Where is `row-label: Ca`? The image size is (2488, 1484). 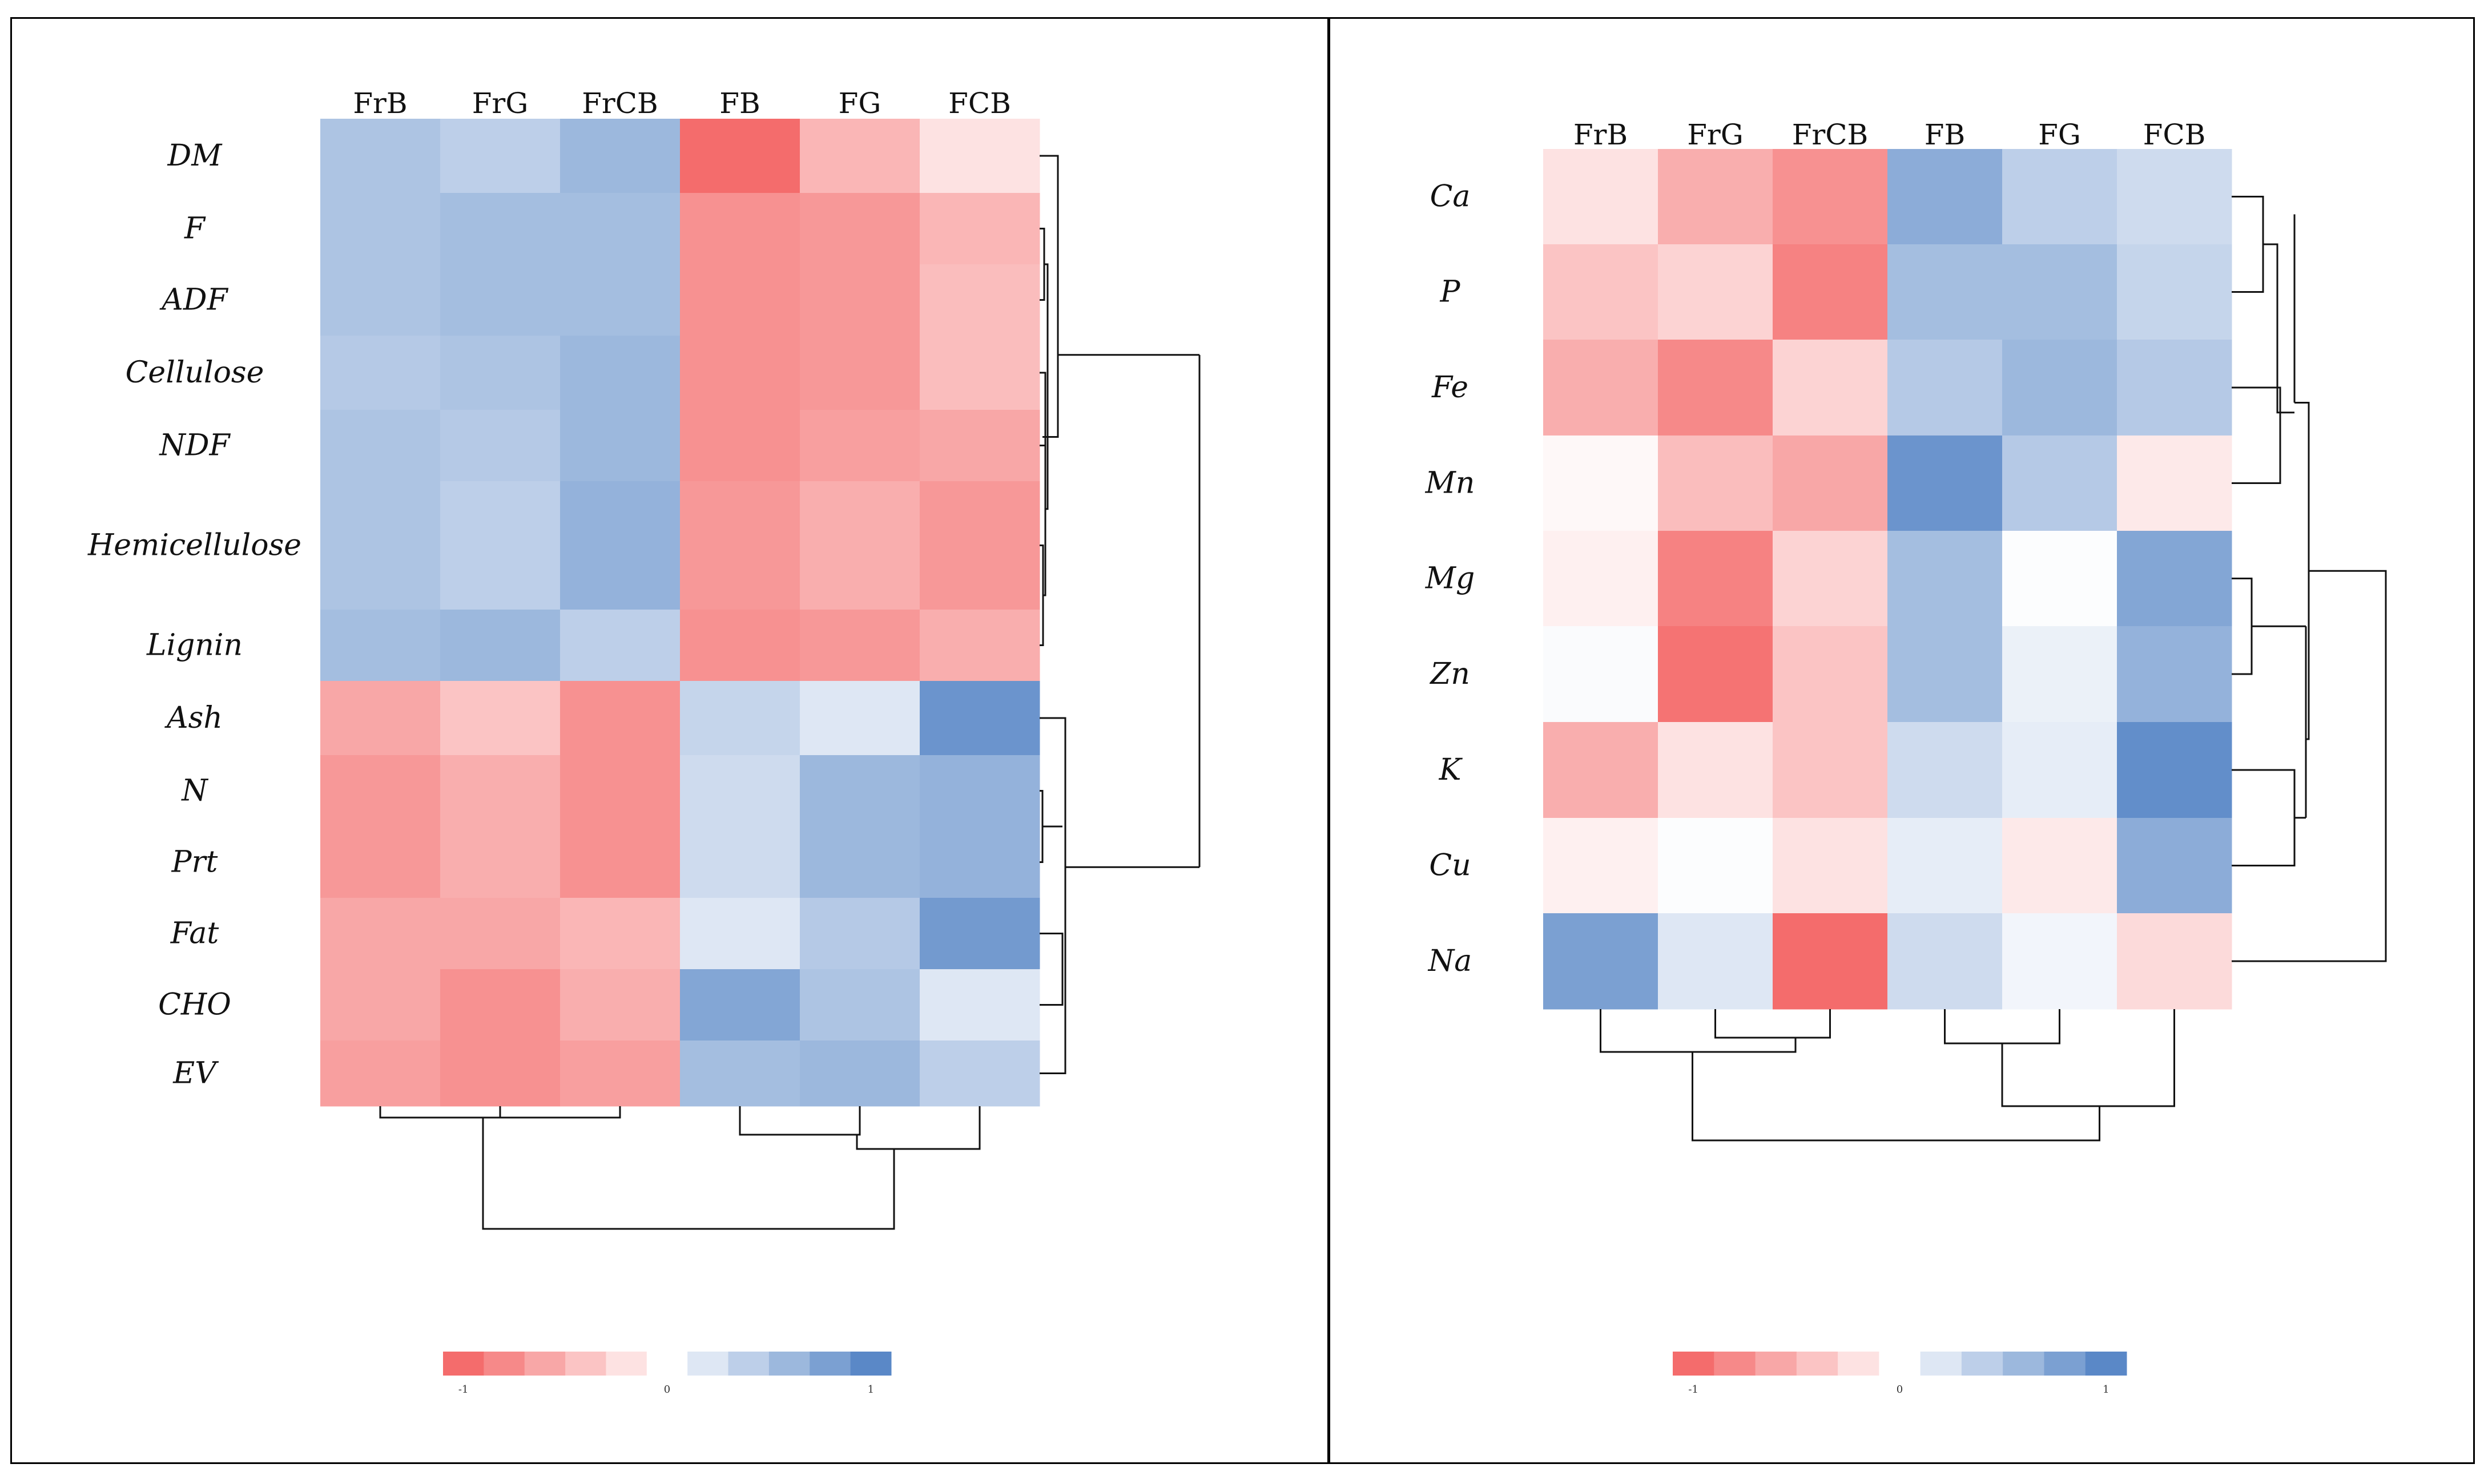
row-label: Ca is located at coordinates (1451, 197).